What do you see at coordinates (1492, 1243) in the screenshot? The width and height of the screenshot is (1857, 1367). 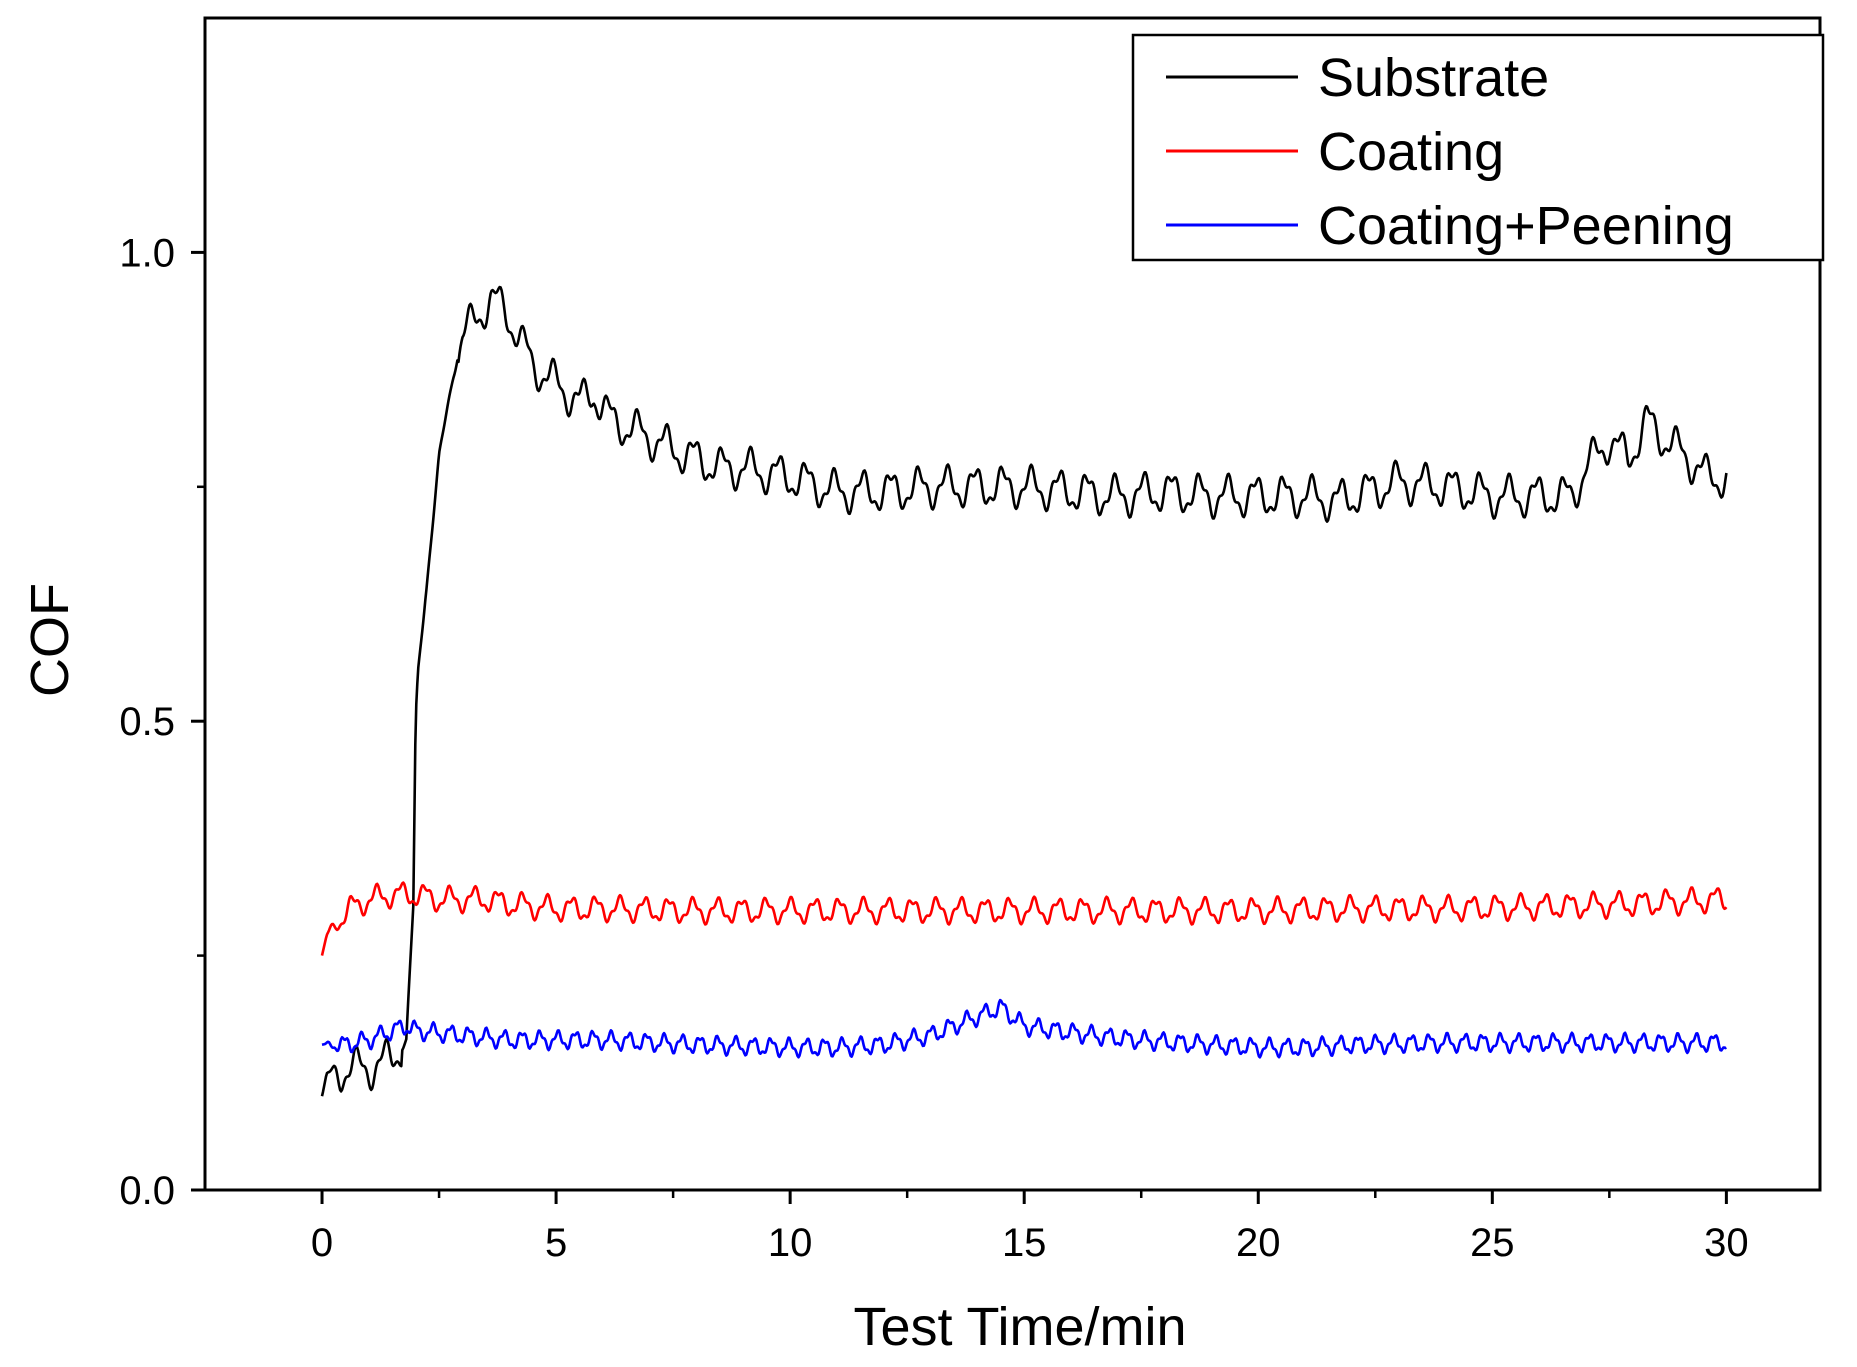 I see `x-tick-label: 25` at bounding box center [1492, 1243].